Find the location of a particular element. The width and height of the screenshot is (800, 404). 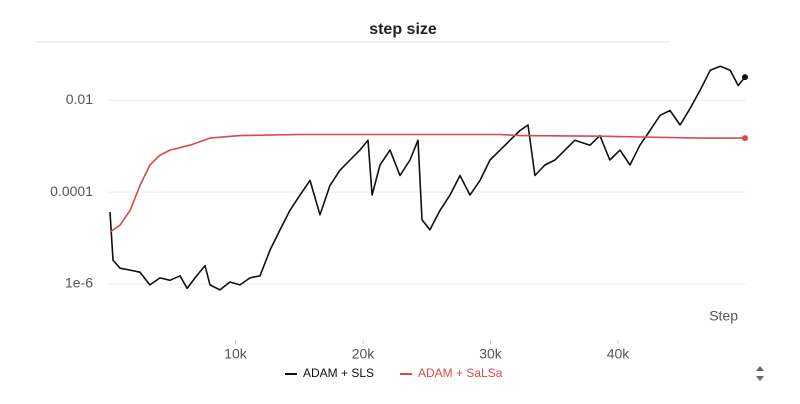

y-tick-label: 0.01 is located at coordinates (79, 99).